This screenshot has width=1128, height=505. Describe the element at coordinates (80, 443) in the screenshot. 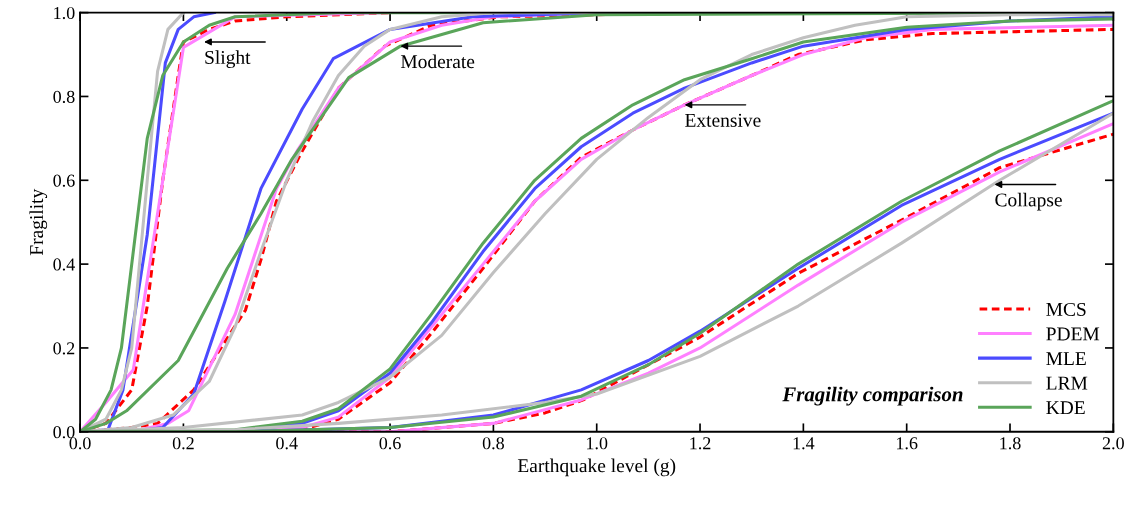

I see `x-tick-label: 0.0` at that location.